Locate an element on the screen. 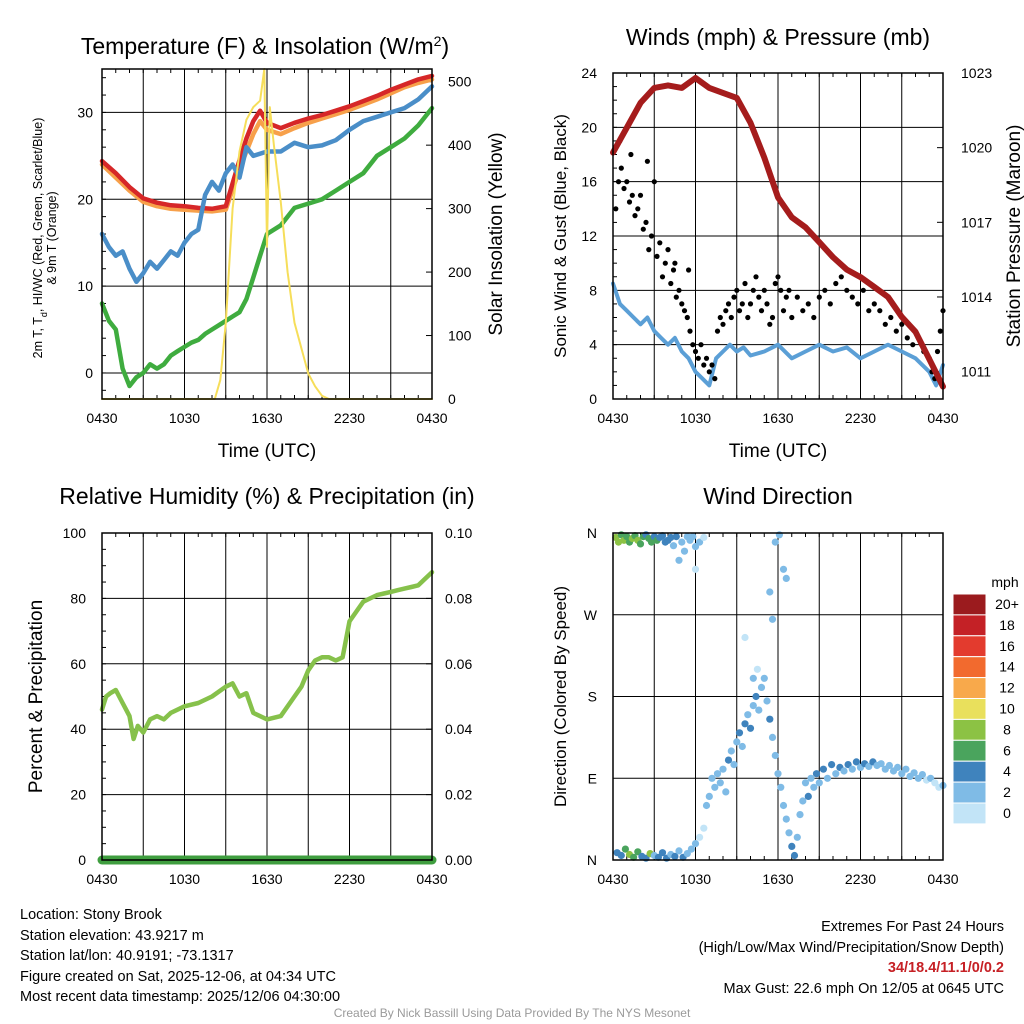 This screenshot has width=1024, height=1024. temperature-ylabel-2: & 9m T (Orange) is located at coordinates (52, 237).